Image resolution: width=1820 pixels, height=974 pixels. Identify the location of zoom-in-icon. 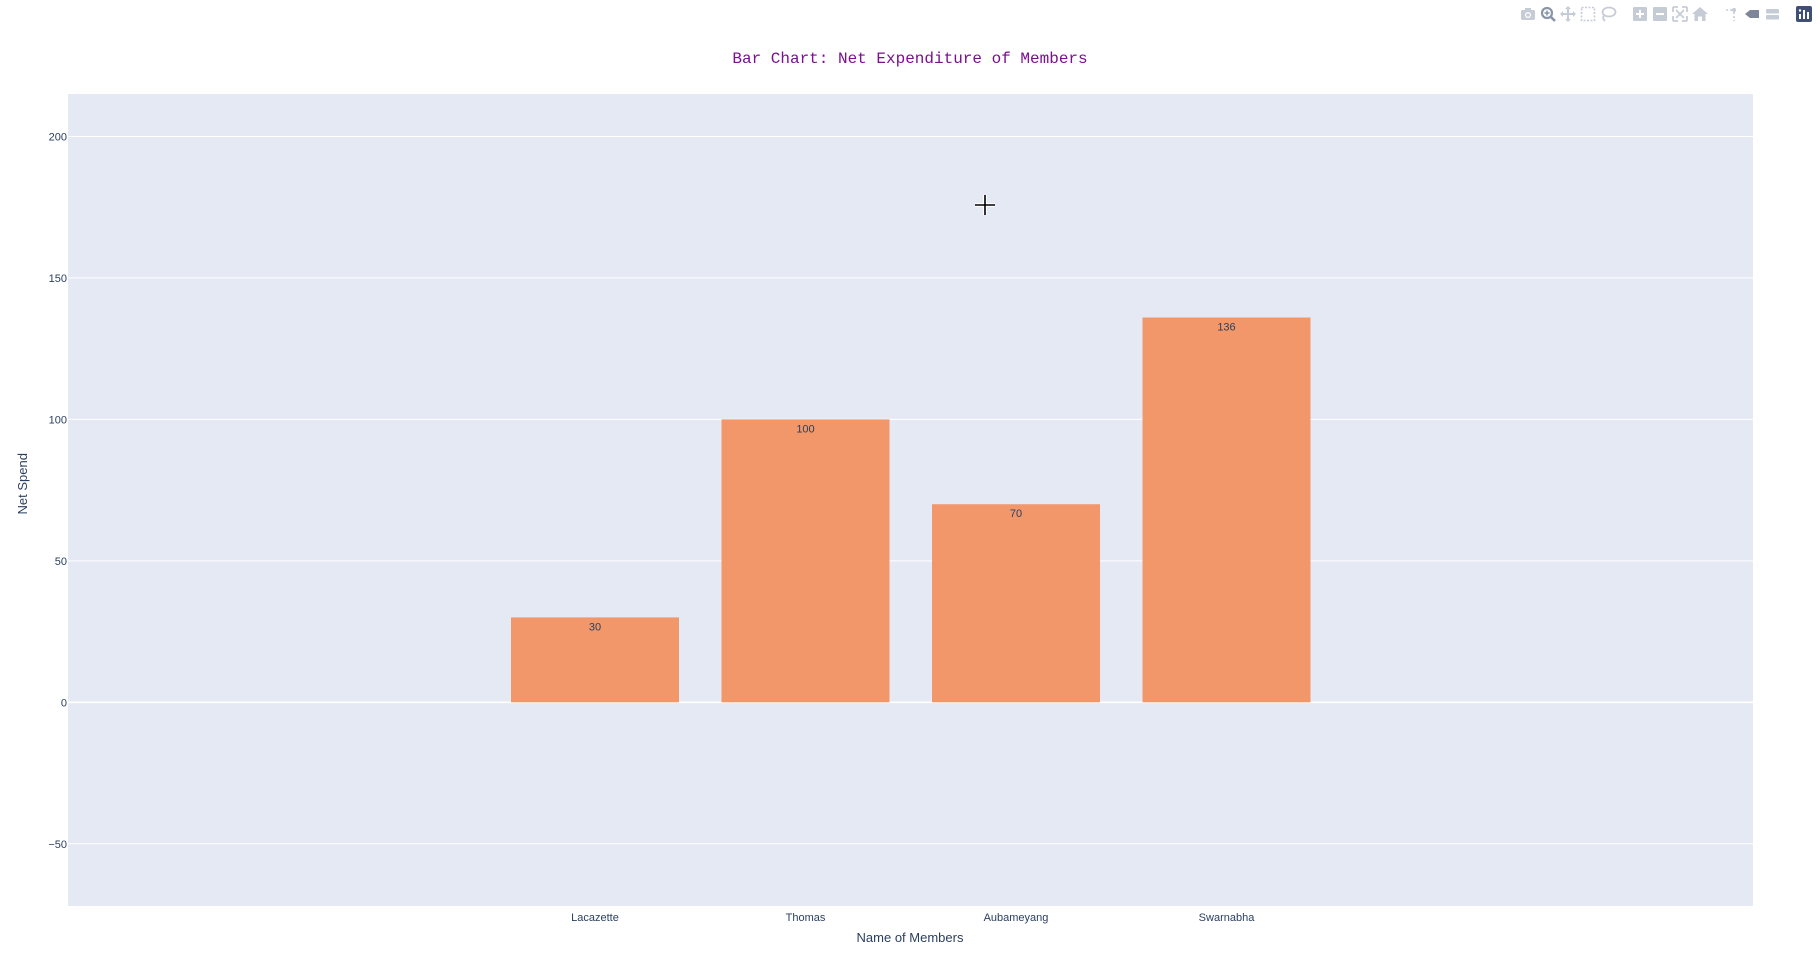
(1640, 14).